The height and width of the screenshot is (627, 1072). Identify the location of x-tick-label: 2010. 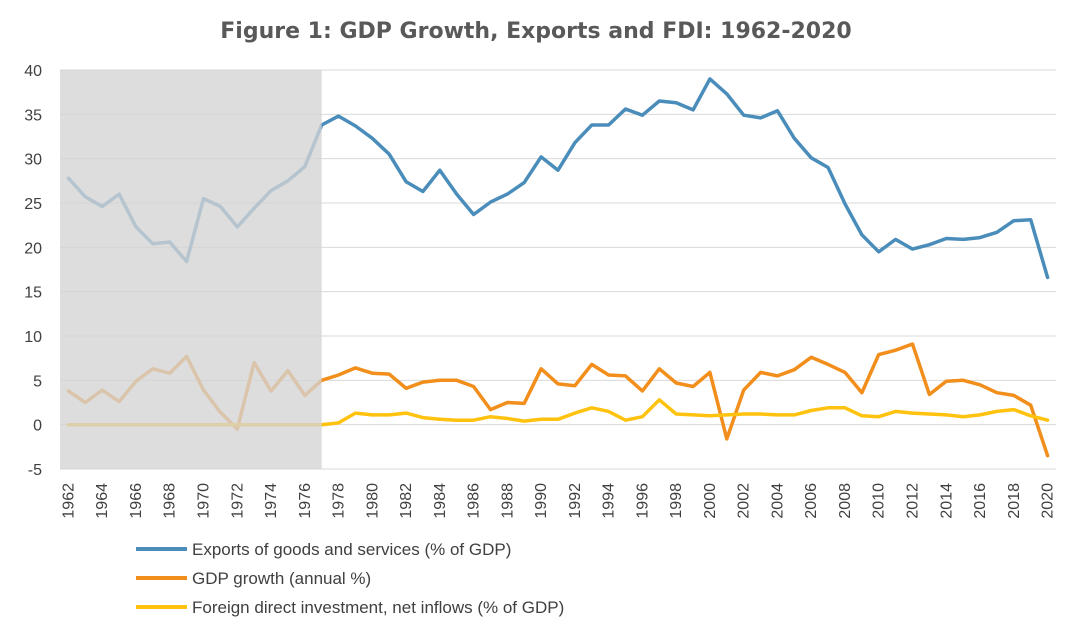
(879, 501).